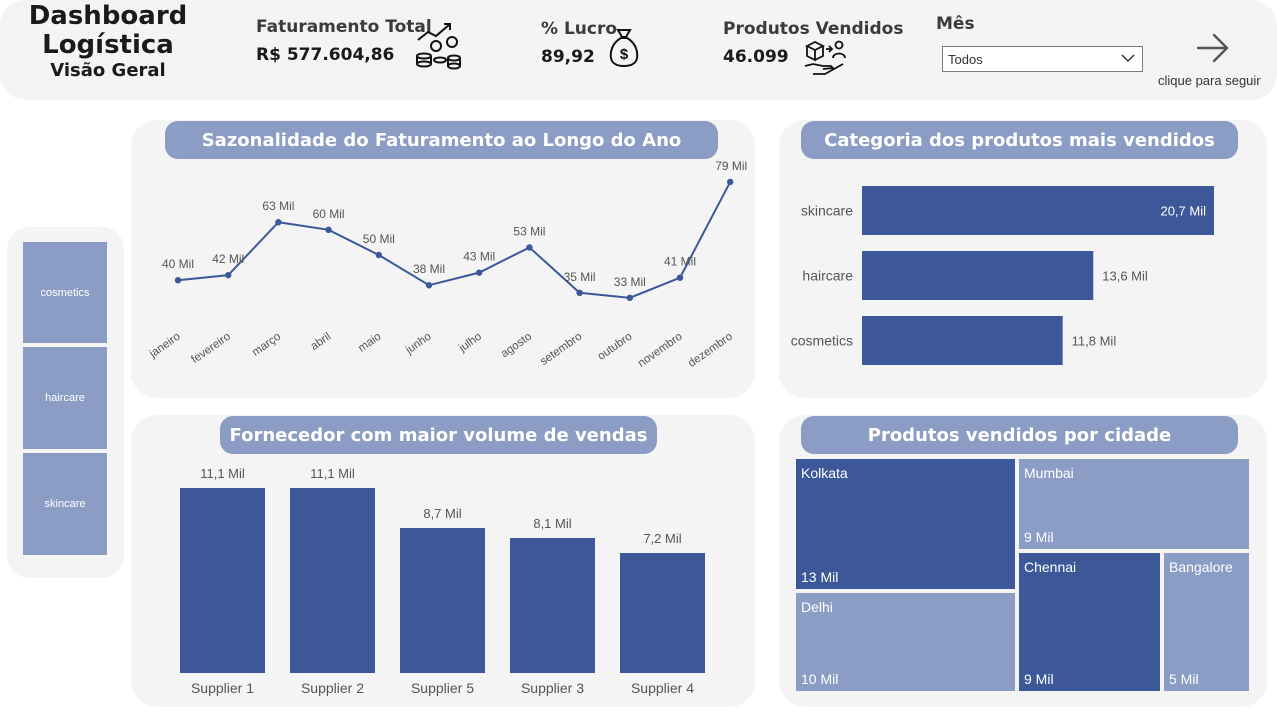 The width and height of the screenshot is (1277, 717). I want to click on kpi-products-sold-value: 46.099, so click(756, 57).